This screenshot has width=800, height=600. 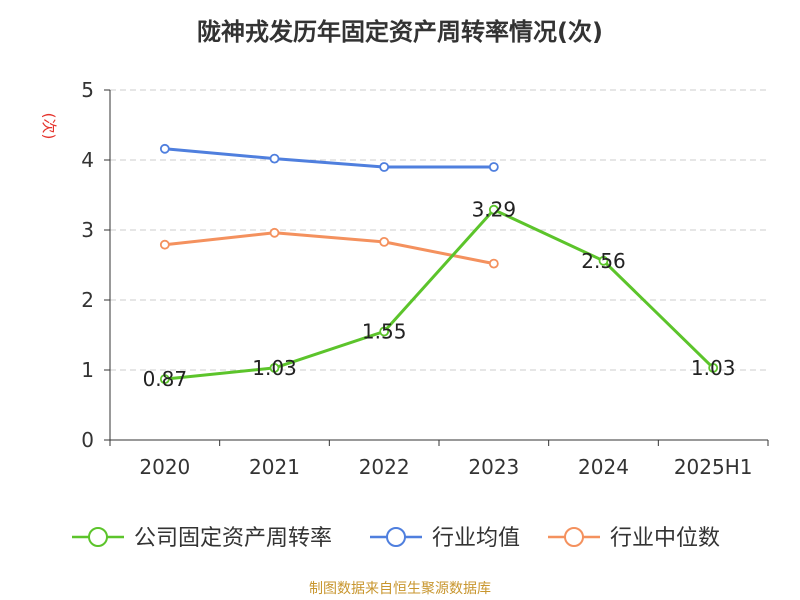 I want to click on legend-label: 公司固定资产周转率, so click(x=233, y=538).